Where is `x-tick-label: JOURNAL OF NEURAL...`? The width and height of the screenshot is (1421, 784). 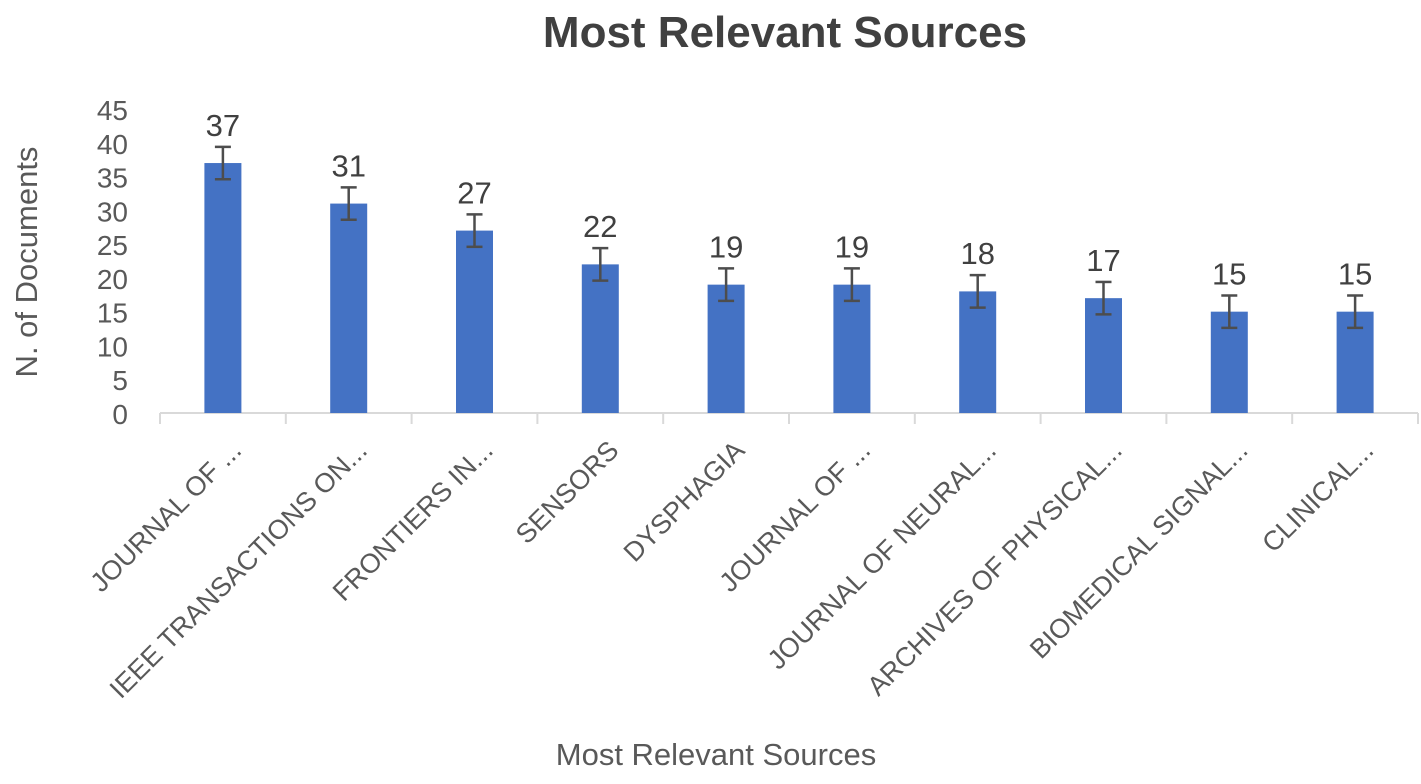 x-tick-label: JOURNAL OF NEURAL... is located at coordinates (882, 555).